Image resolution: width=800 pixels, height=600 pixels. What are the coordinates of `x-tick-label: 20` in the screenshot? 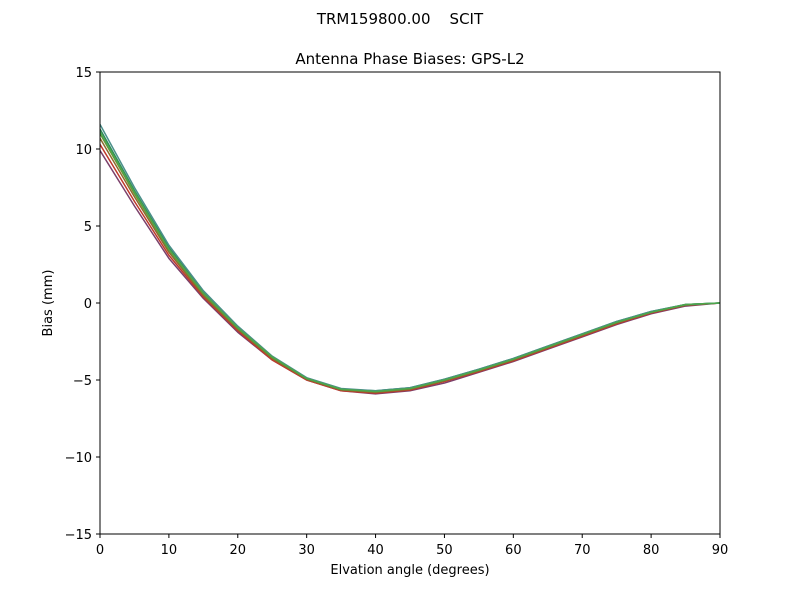 It's located at (238, 550).